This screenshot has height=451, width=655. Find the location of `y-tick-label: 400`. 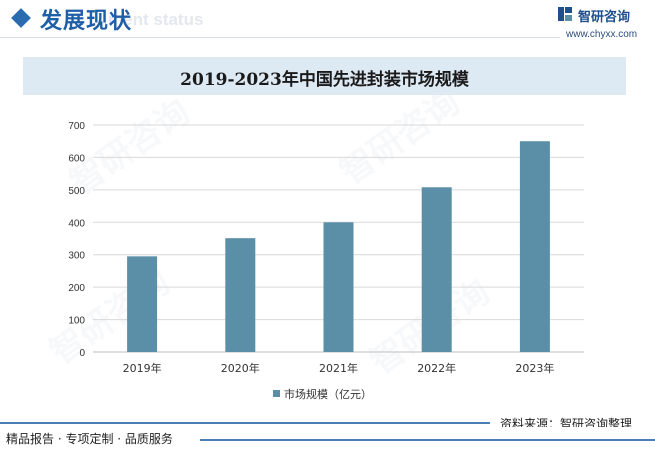

y-tick-label: 400 is located at coordinates (76, 223).